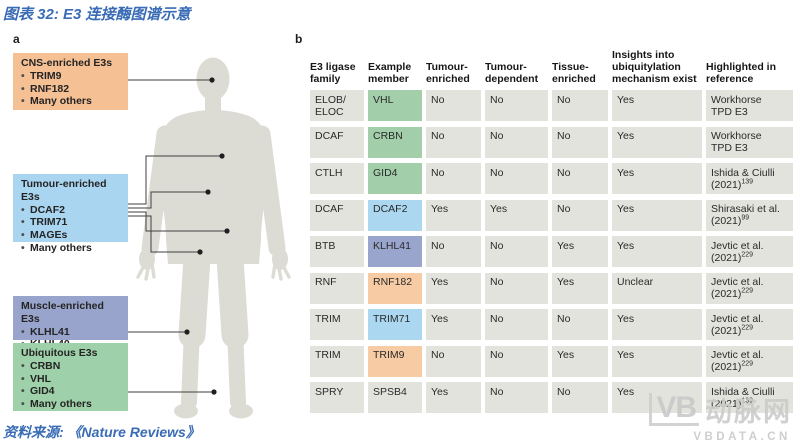 This screenshot has width=800, height=448. What do you see at coordinates (337, 105) in the screenshot?
I see `cell-family: ELOB/ ELOC` at bounding box center [337, 105].